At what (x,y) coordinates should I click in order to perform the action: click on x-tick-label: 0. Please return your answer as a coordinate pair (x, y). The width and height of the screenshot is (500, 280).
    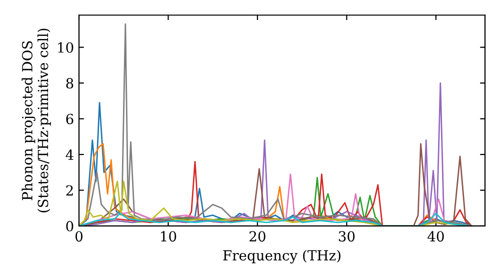
    Looking at the image, I should click on (78, 236).